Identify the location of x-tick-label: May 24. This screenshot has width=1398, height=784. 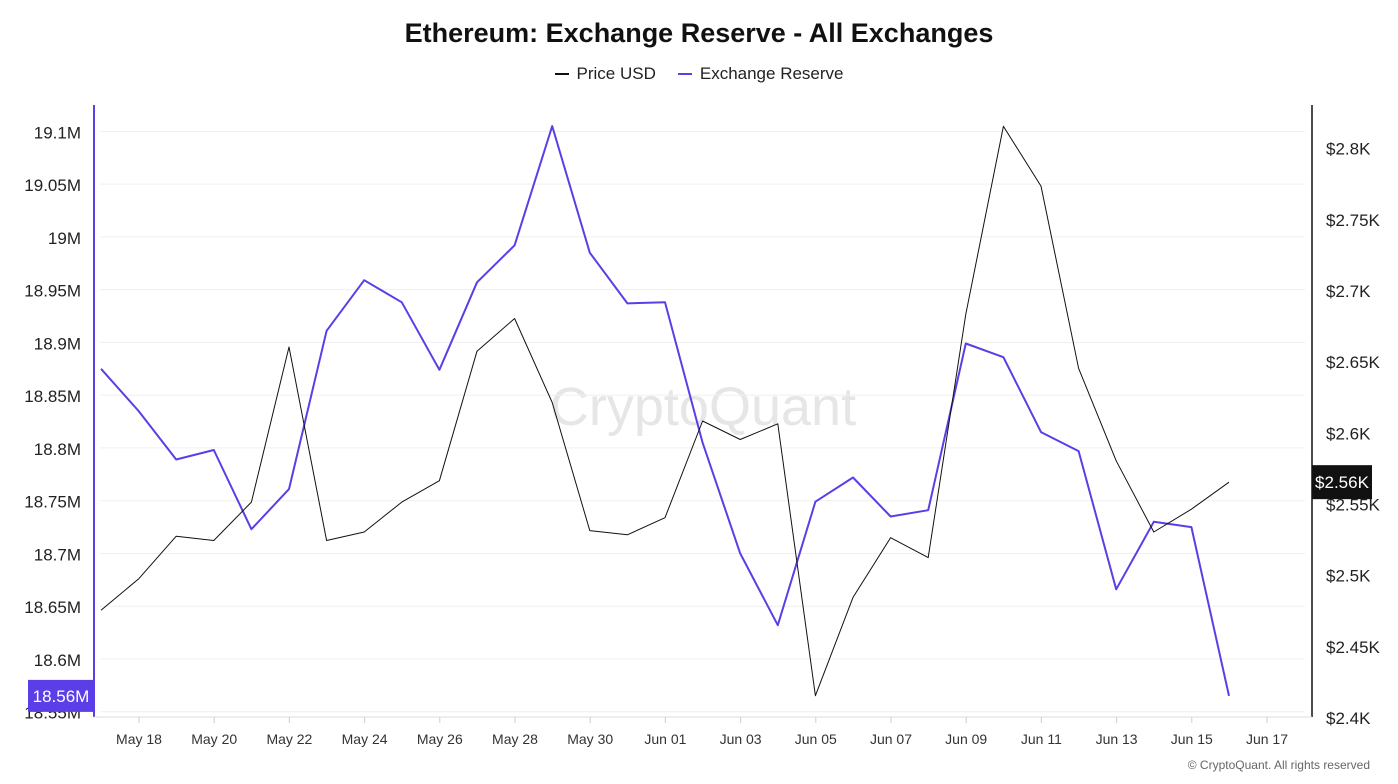
(365, 739).